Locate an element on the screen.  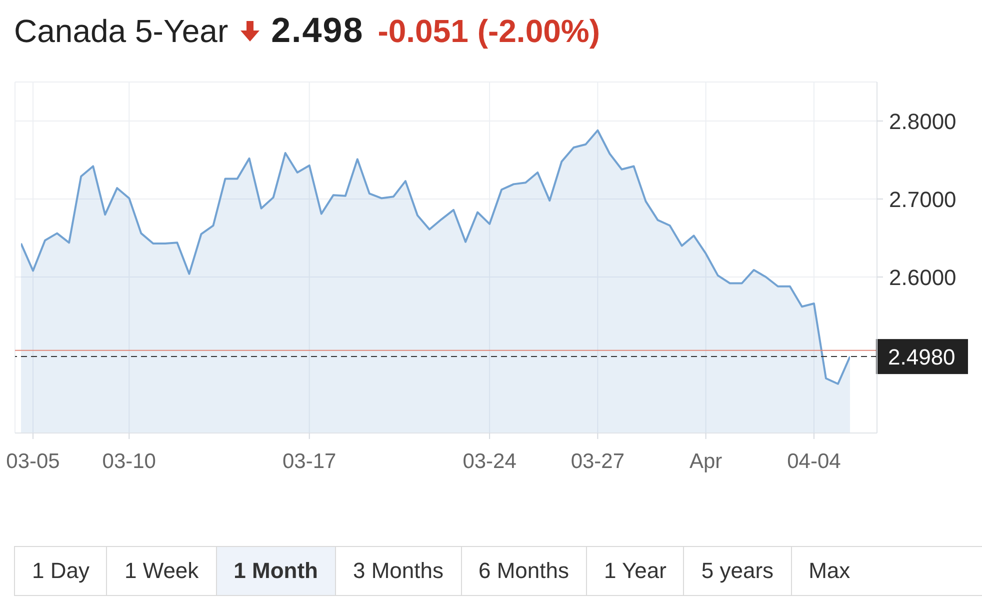
x-tick-label: 03-17 is located at coordinates (309, 461).